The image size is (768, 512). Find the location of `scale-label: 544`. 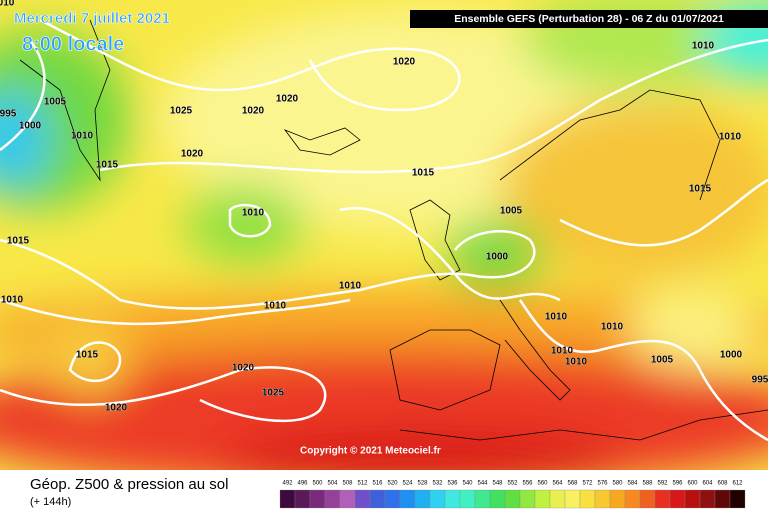

scale-label: 544 is located at coordinates (482, 484).